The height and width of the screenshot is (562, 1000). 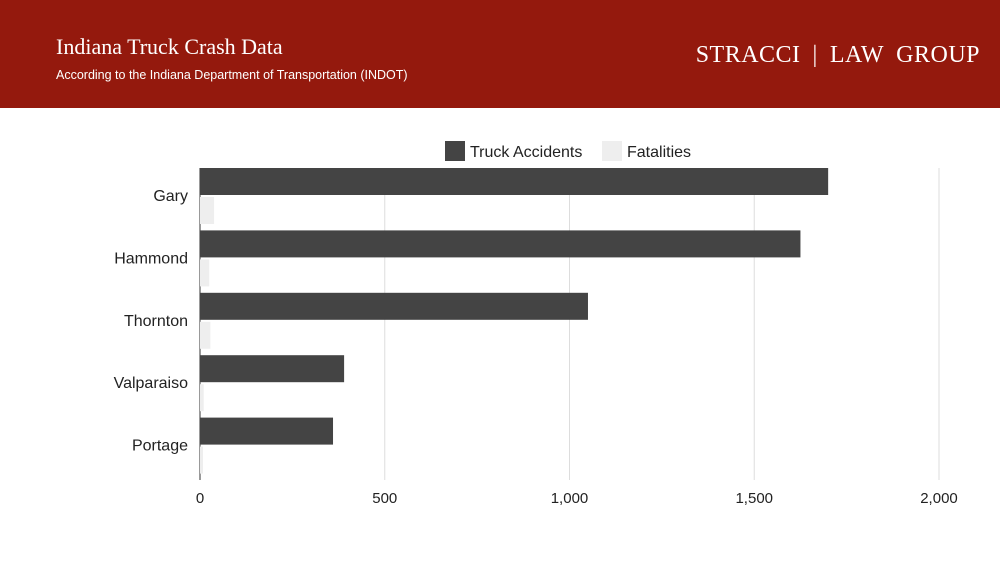 What do you see at coordinates (748, 55) in the screenshot?
I see `brand-name: STRACCI` at bounding box center [748, 55].